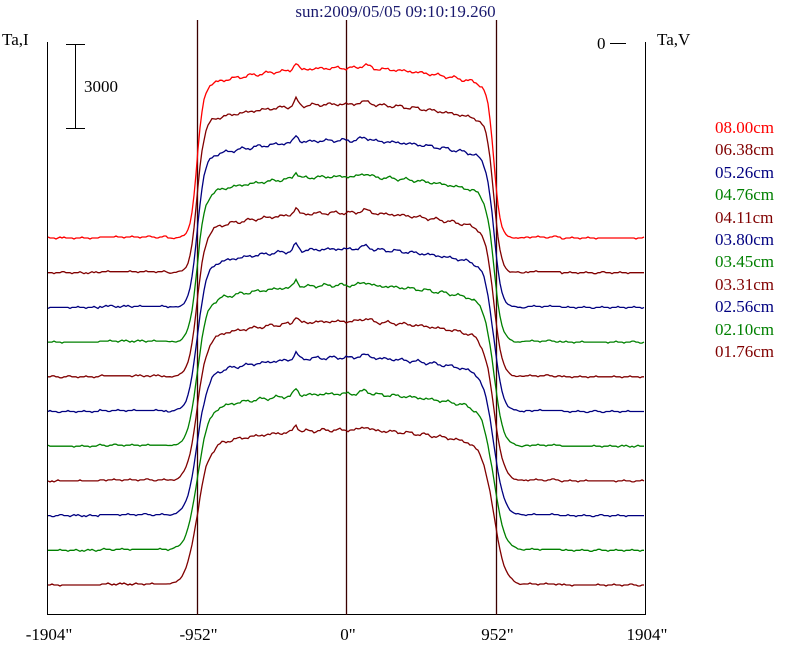  I want to click on chart-title: sun:2009/05/05 09:10:19.260, so click(395, 11).